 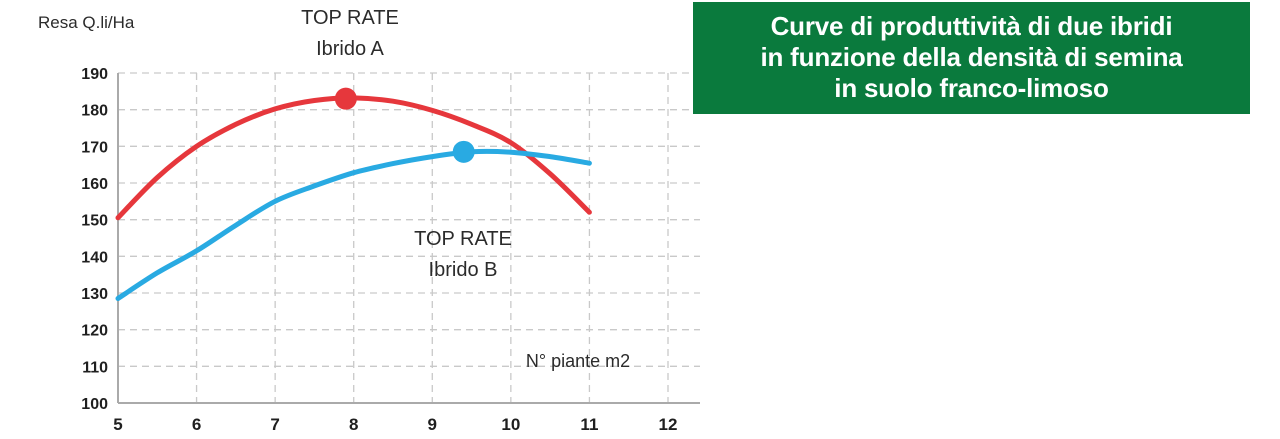 What do you see at coordinates (350, 49) in the screenshot?
I see `series-a-label-line2: Ibrido A` at bounding box center [350, 49].